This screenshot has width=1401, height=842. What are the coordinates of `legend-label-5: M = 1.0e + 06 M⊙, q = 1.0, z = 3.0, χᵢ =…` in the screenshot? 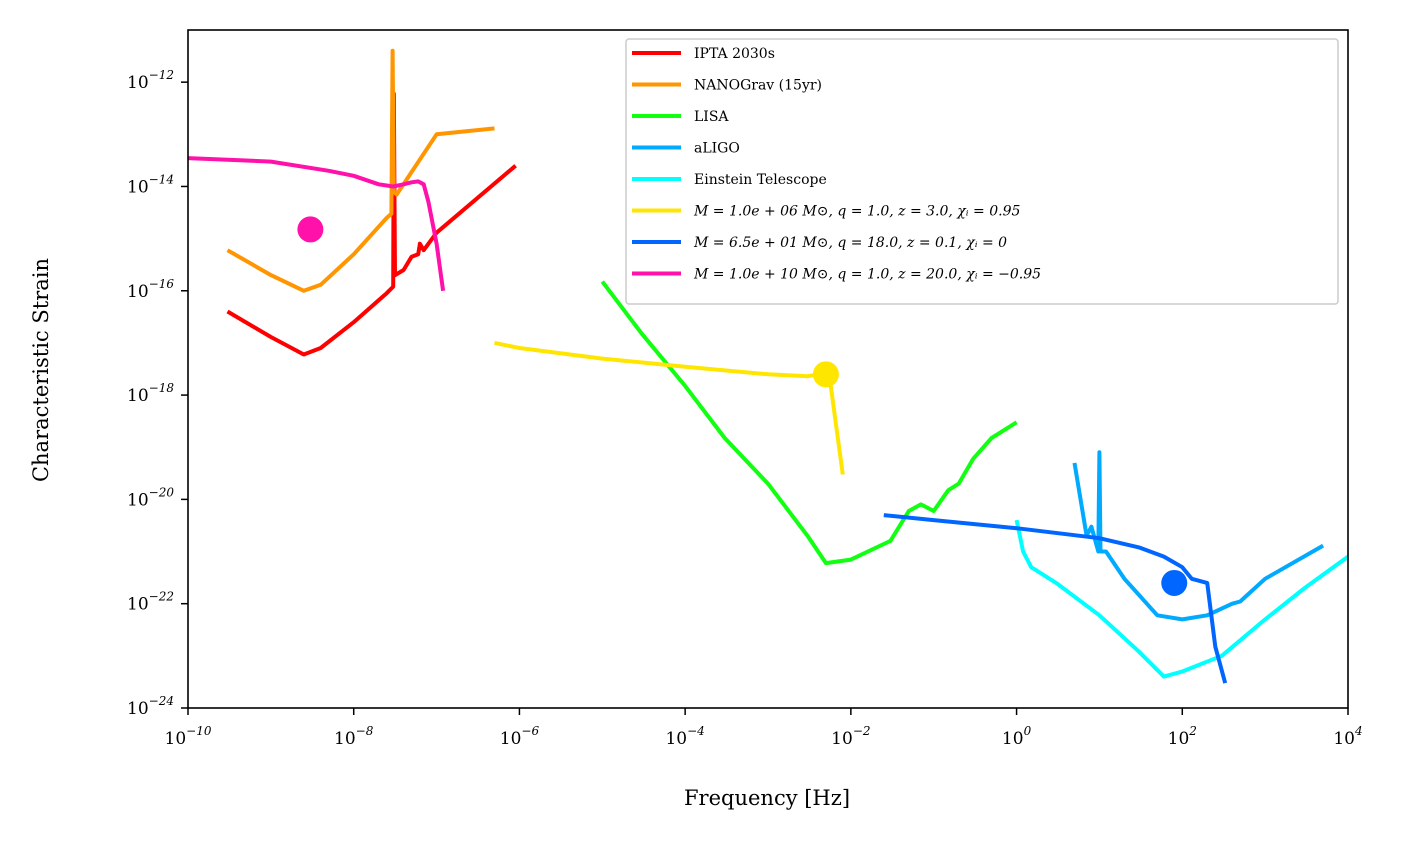 It's located at (857, 212).